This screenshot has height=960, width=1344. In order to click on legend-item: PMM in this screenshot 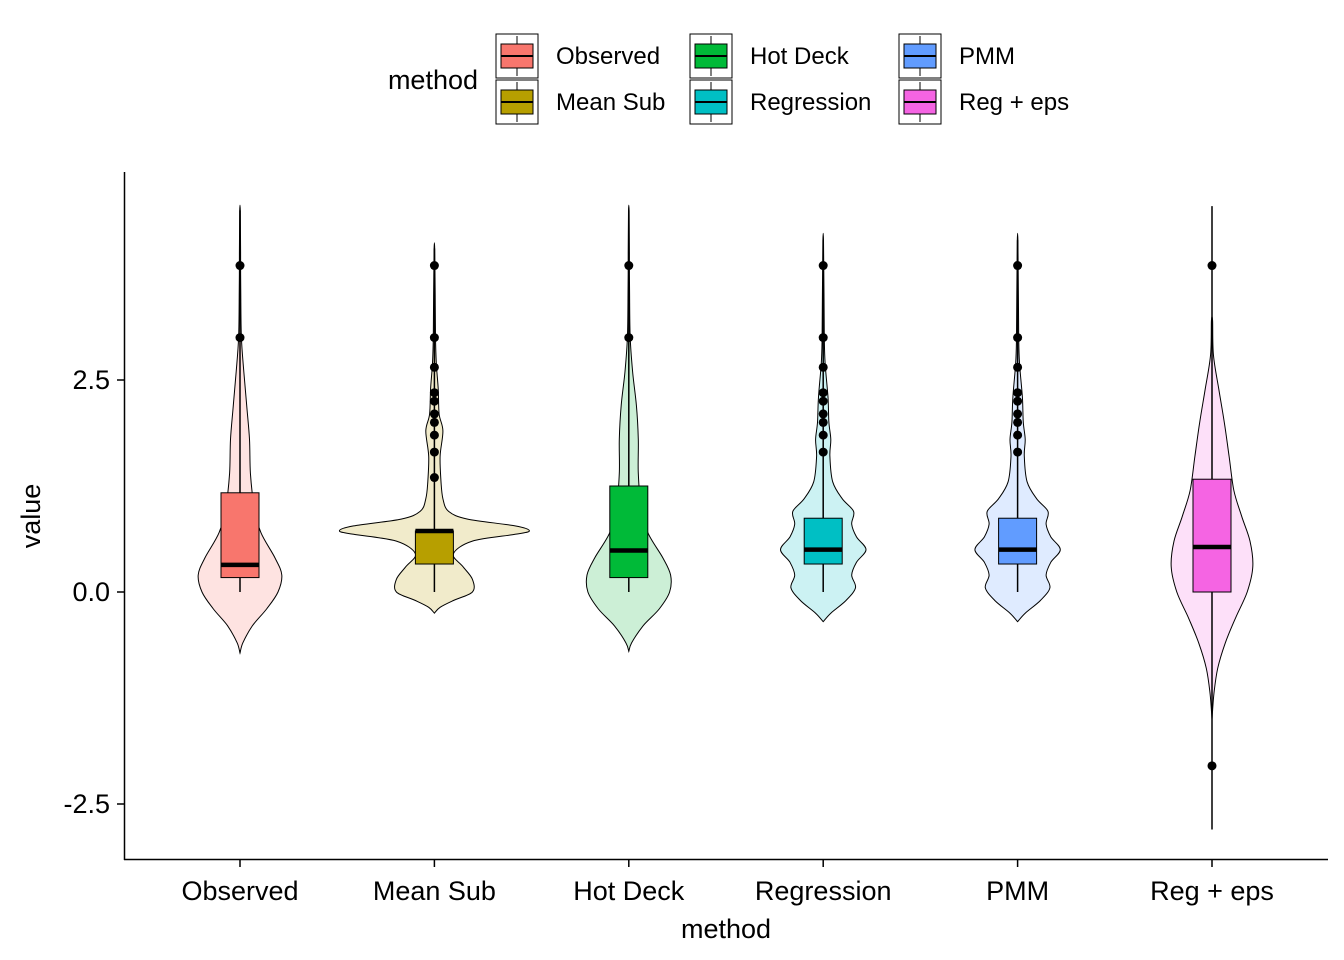, I will do `click(956, 56)`.